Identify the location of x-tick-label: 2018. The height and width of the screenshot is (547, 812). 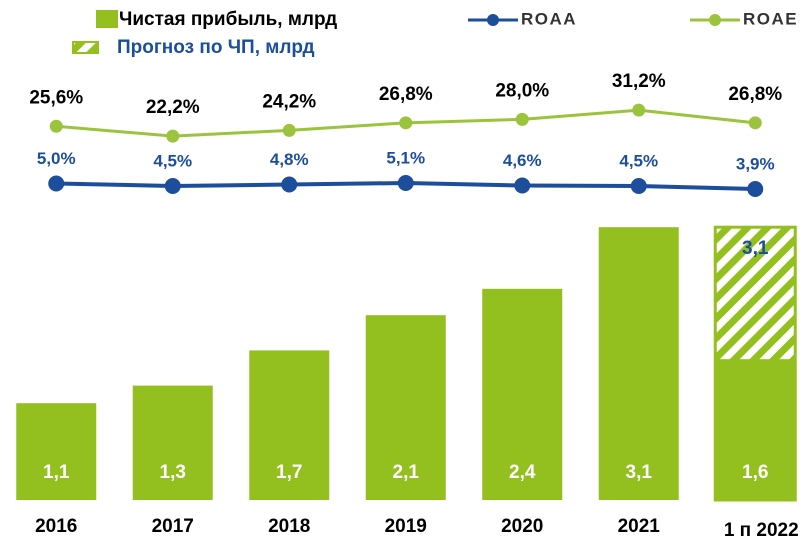
(289, 526).